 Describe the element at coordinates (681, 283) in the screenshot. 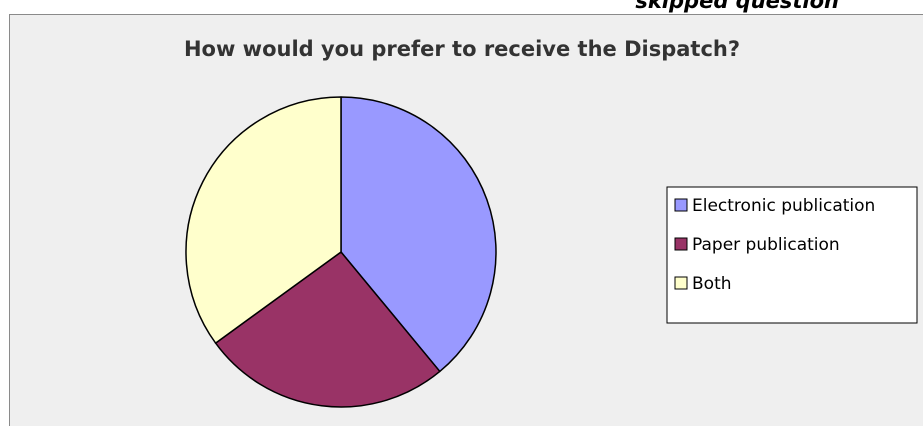

I see `legend-both-swatch` at that location.